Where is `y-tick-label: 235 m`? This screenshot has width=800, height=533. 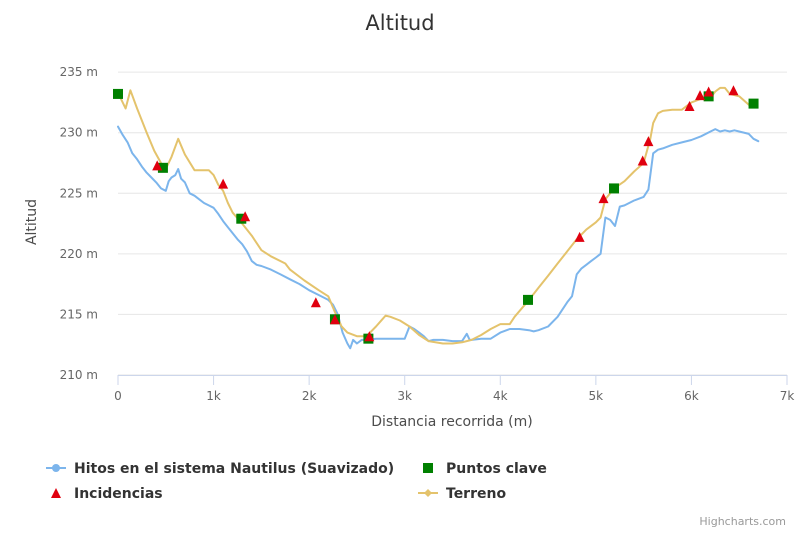 y-tick-label: 235 m is located at coordinates (79, 72).